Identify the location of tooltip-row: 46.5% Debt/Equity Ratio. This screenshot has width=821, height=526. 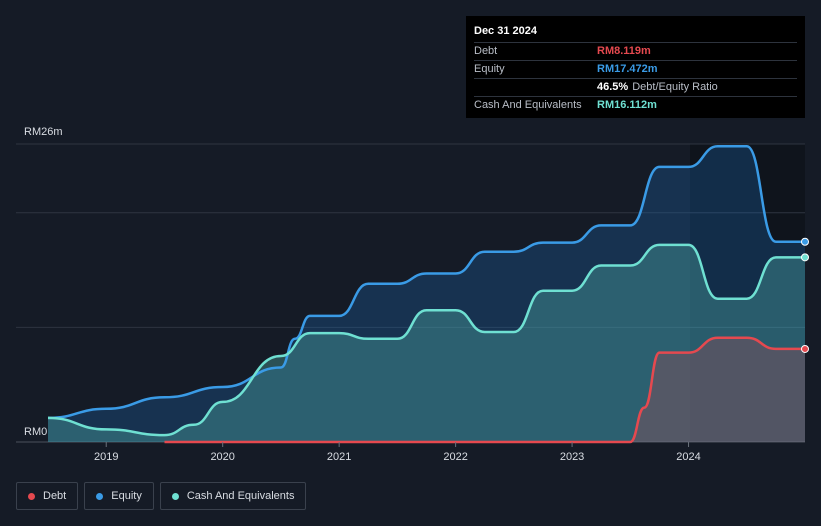
(635, 87).